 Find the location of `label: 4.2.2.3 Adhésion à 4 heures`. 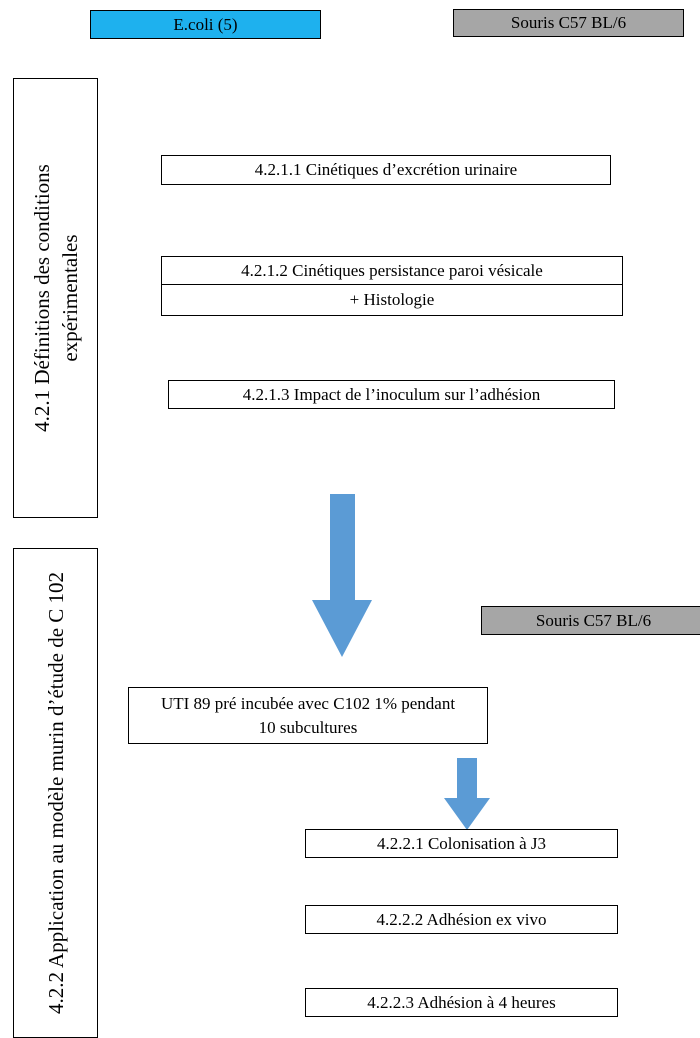

label: 4.2.2.3 Adhésion à 4 heures is located at coordinates (461, 1002).